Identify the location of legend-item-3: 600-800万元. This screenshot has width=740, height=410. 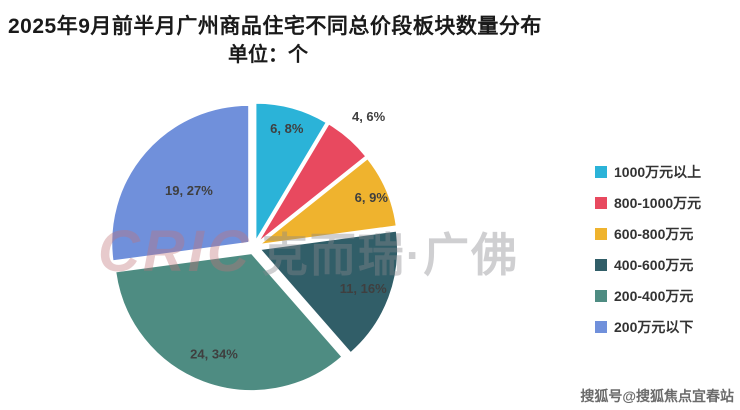
(648, 234).